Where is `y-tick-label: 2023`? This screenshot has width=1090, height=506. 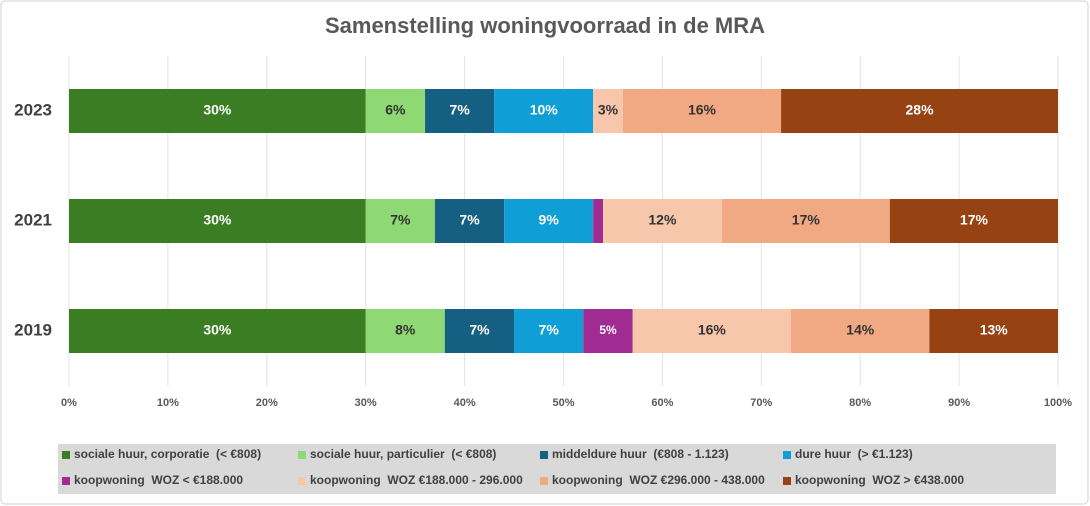
y-tick-label: 2023 is located at coordinates (33, 109).